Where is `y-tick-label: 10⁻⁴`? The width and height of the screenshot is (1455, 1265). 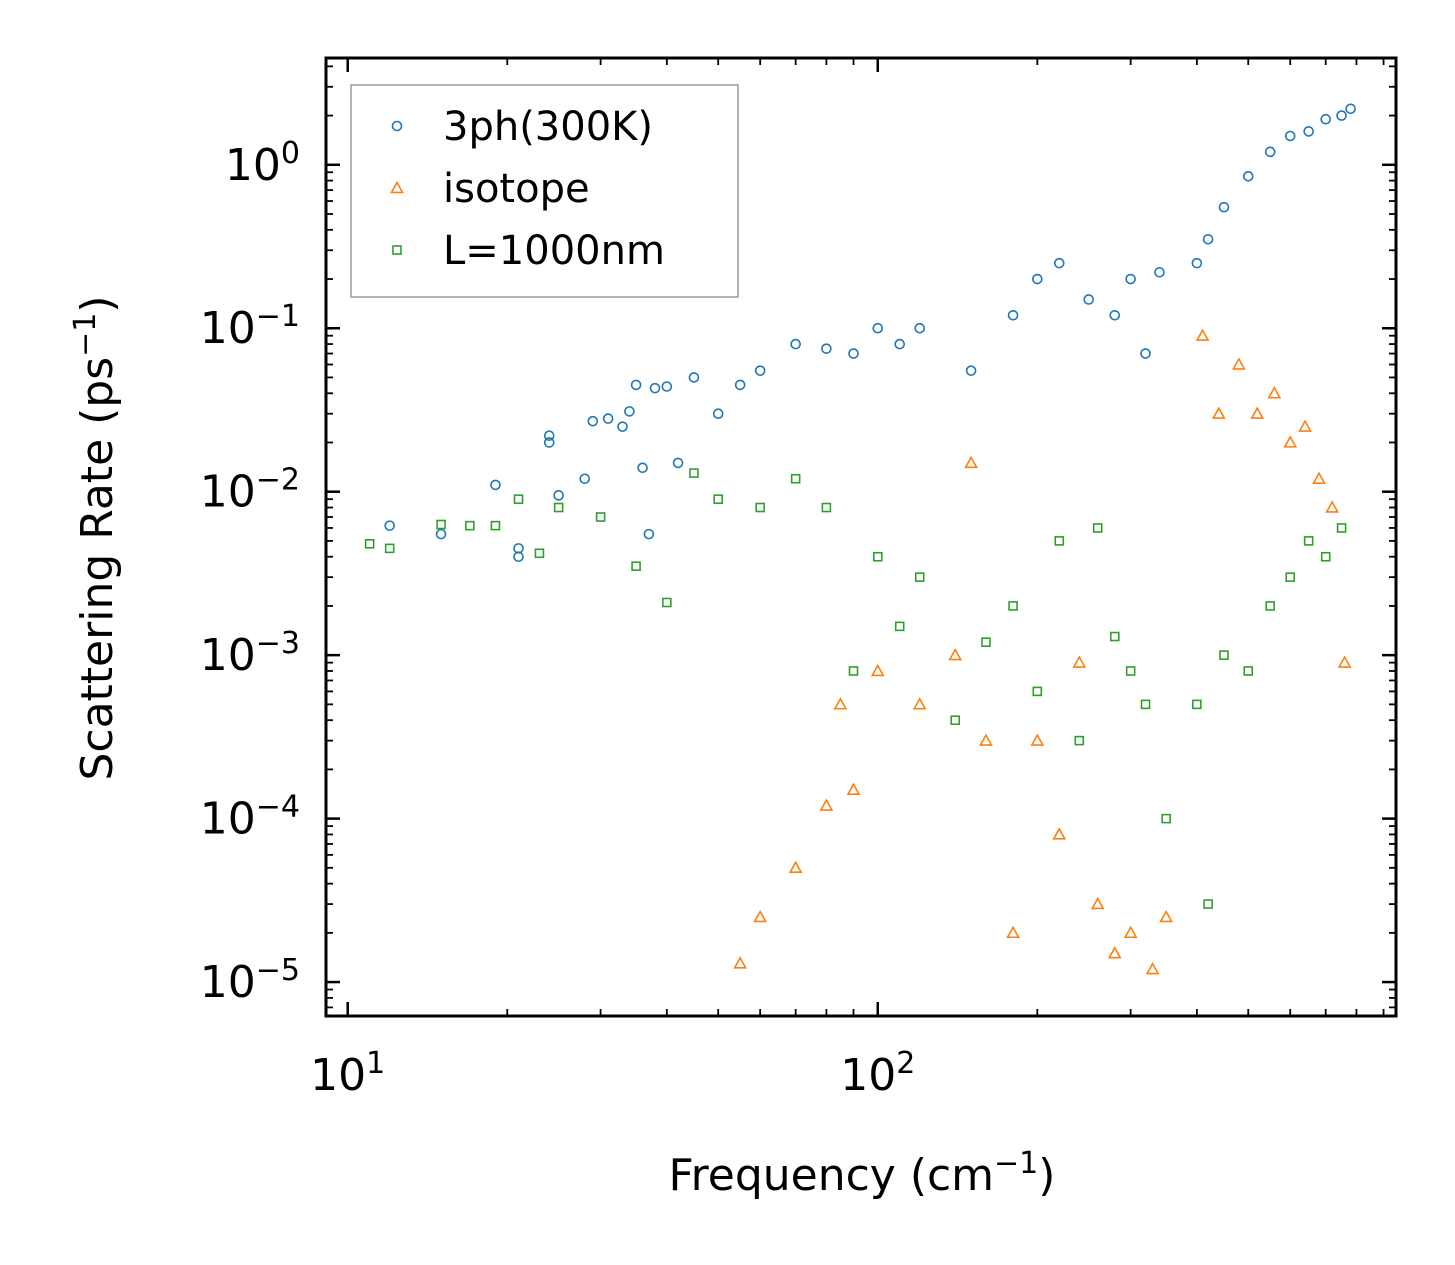 y-tick-label: 10⁻⁴ is located at coordinates (250, 817).